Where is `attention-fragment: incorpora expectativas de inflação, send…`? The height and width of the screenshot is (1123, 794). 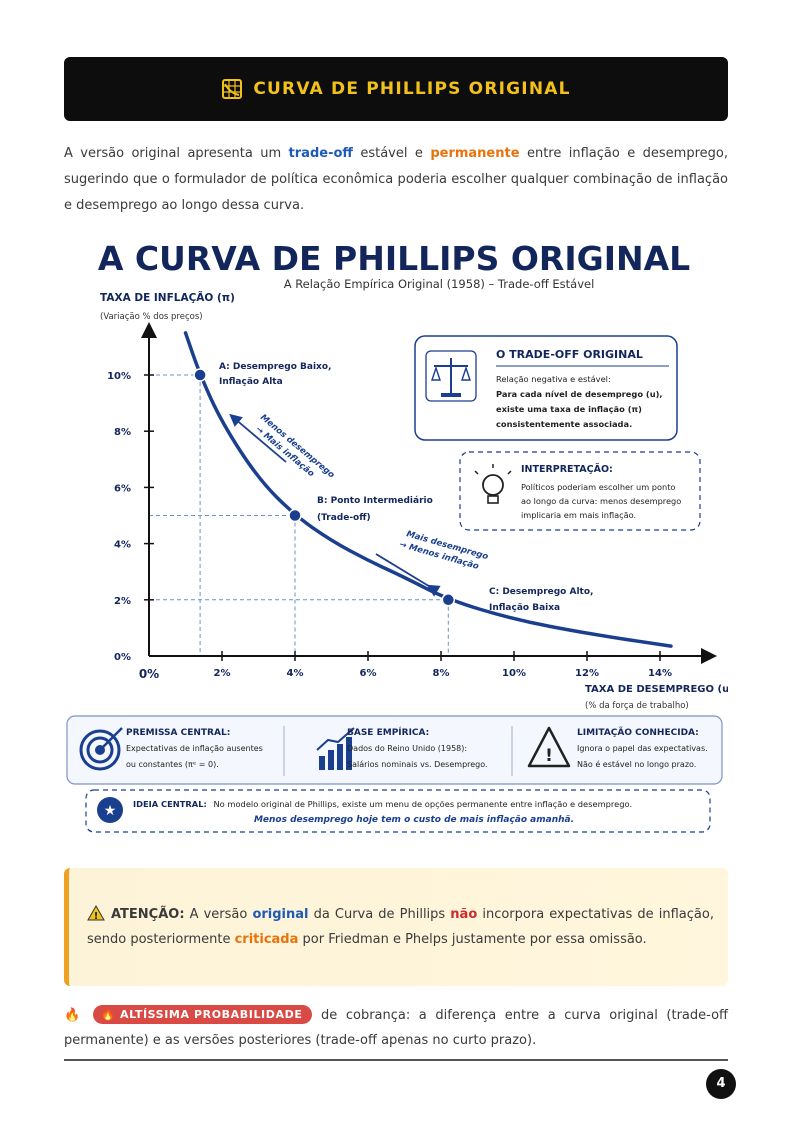
attention-fragment: incorpora expectativas de inflação, send… is located at coordinates (400, 927).